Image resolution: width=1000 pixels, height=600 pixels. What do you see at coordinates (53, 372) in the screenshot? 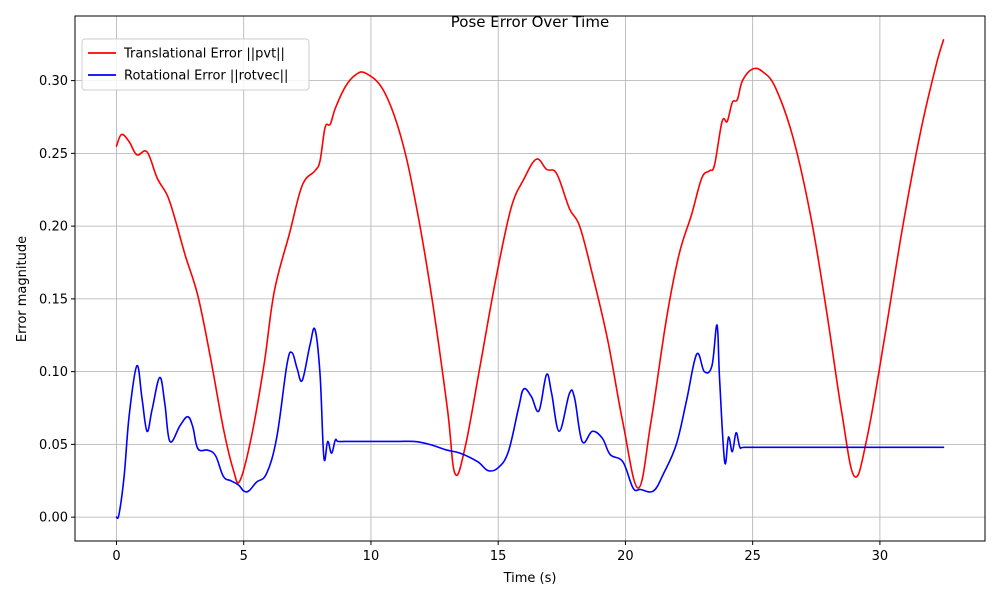
I see `y-tick-label: 0.10` at bounding box center [53, 372].